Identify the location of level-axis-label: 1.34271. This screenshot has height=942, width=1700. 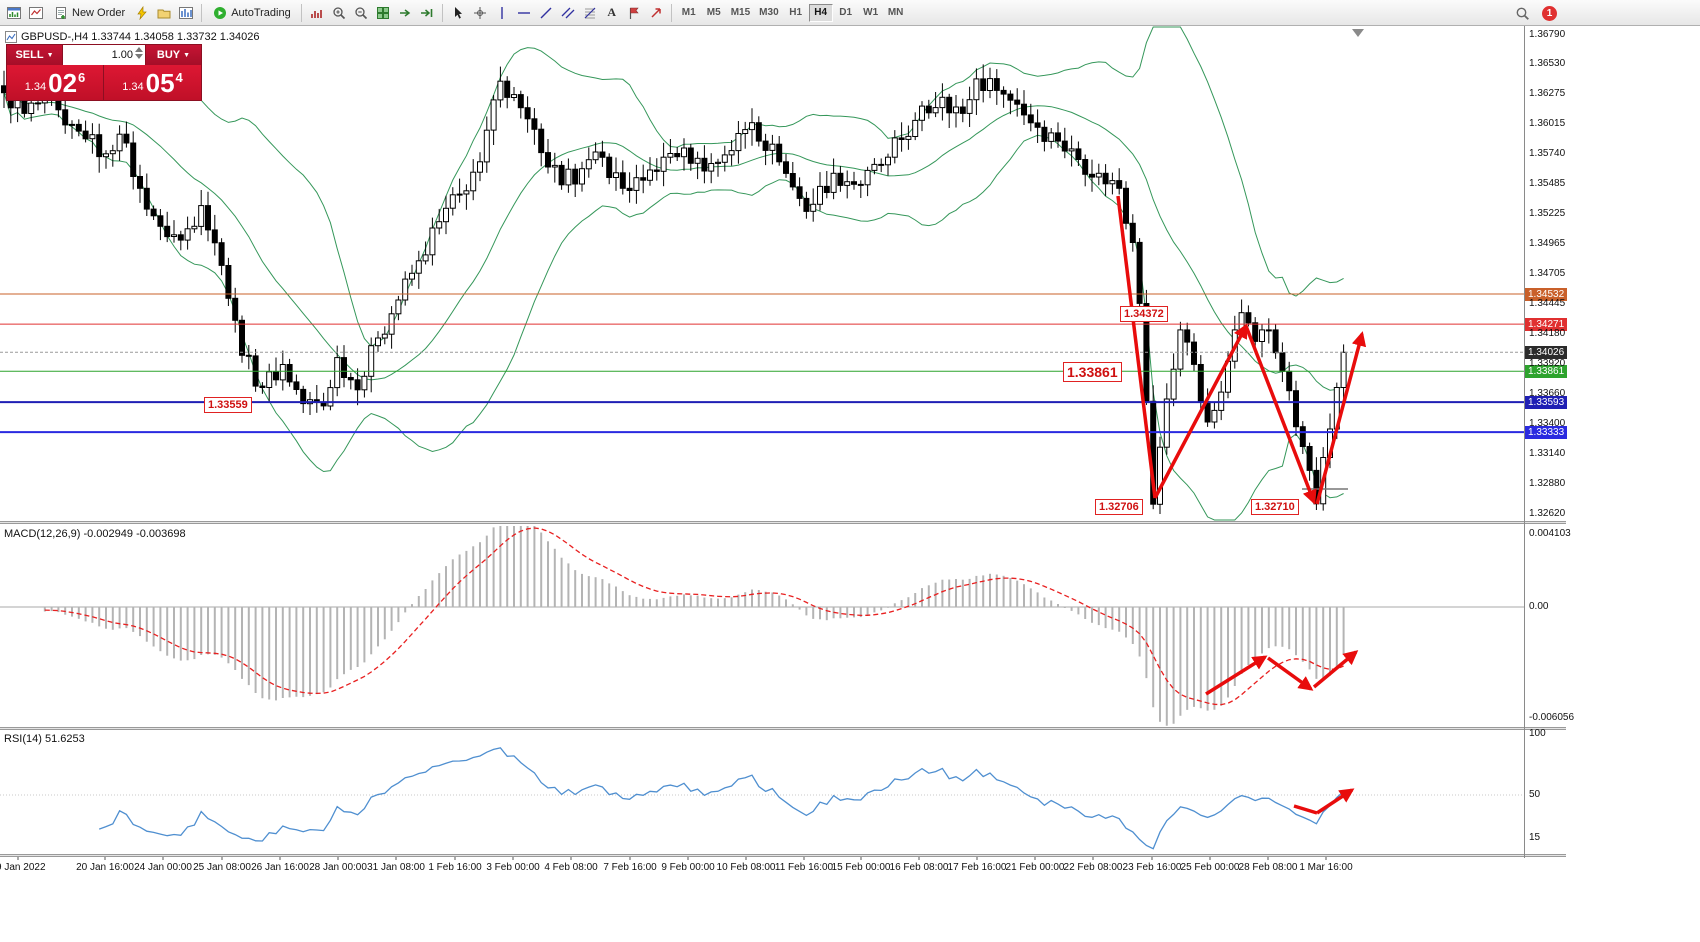
(1546, 324).